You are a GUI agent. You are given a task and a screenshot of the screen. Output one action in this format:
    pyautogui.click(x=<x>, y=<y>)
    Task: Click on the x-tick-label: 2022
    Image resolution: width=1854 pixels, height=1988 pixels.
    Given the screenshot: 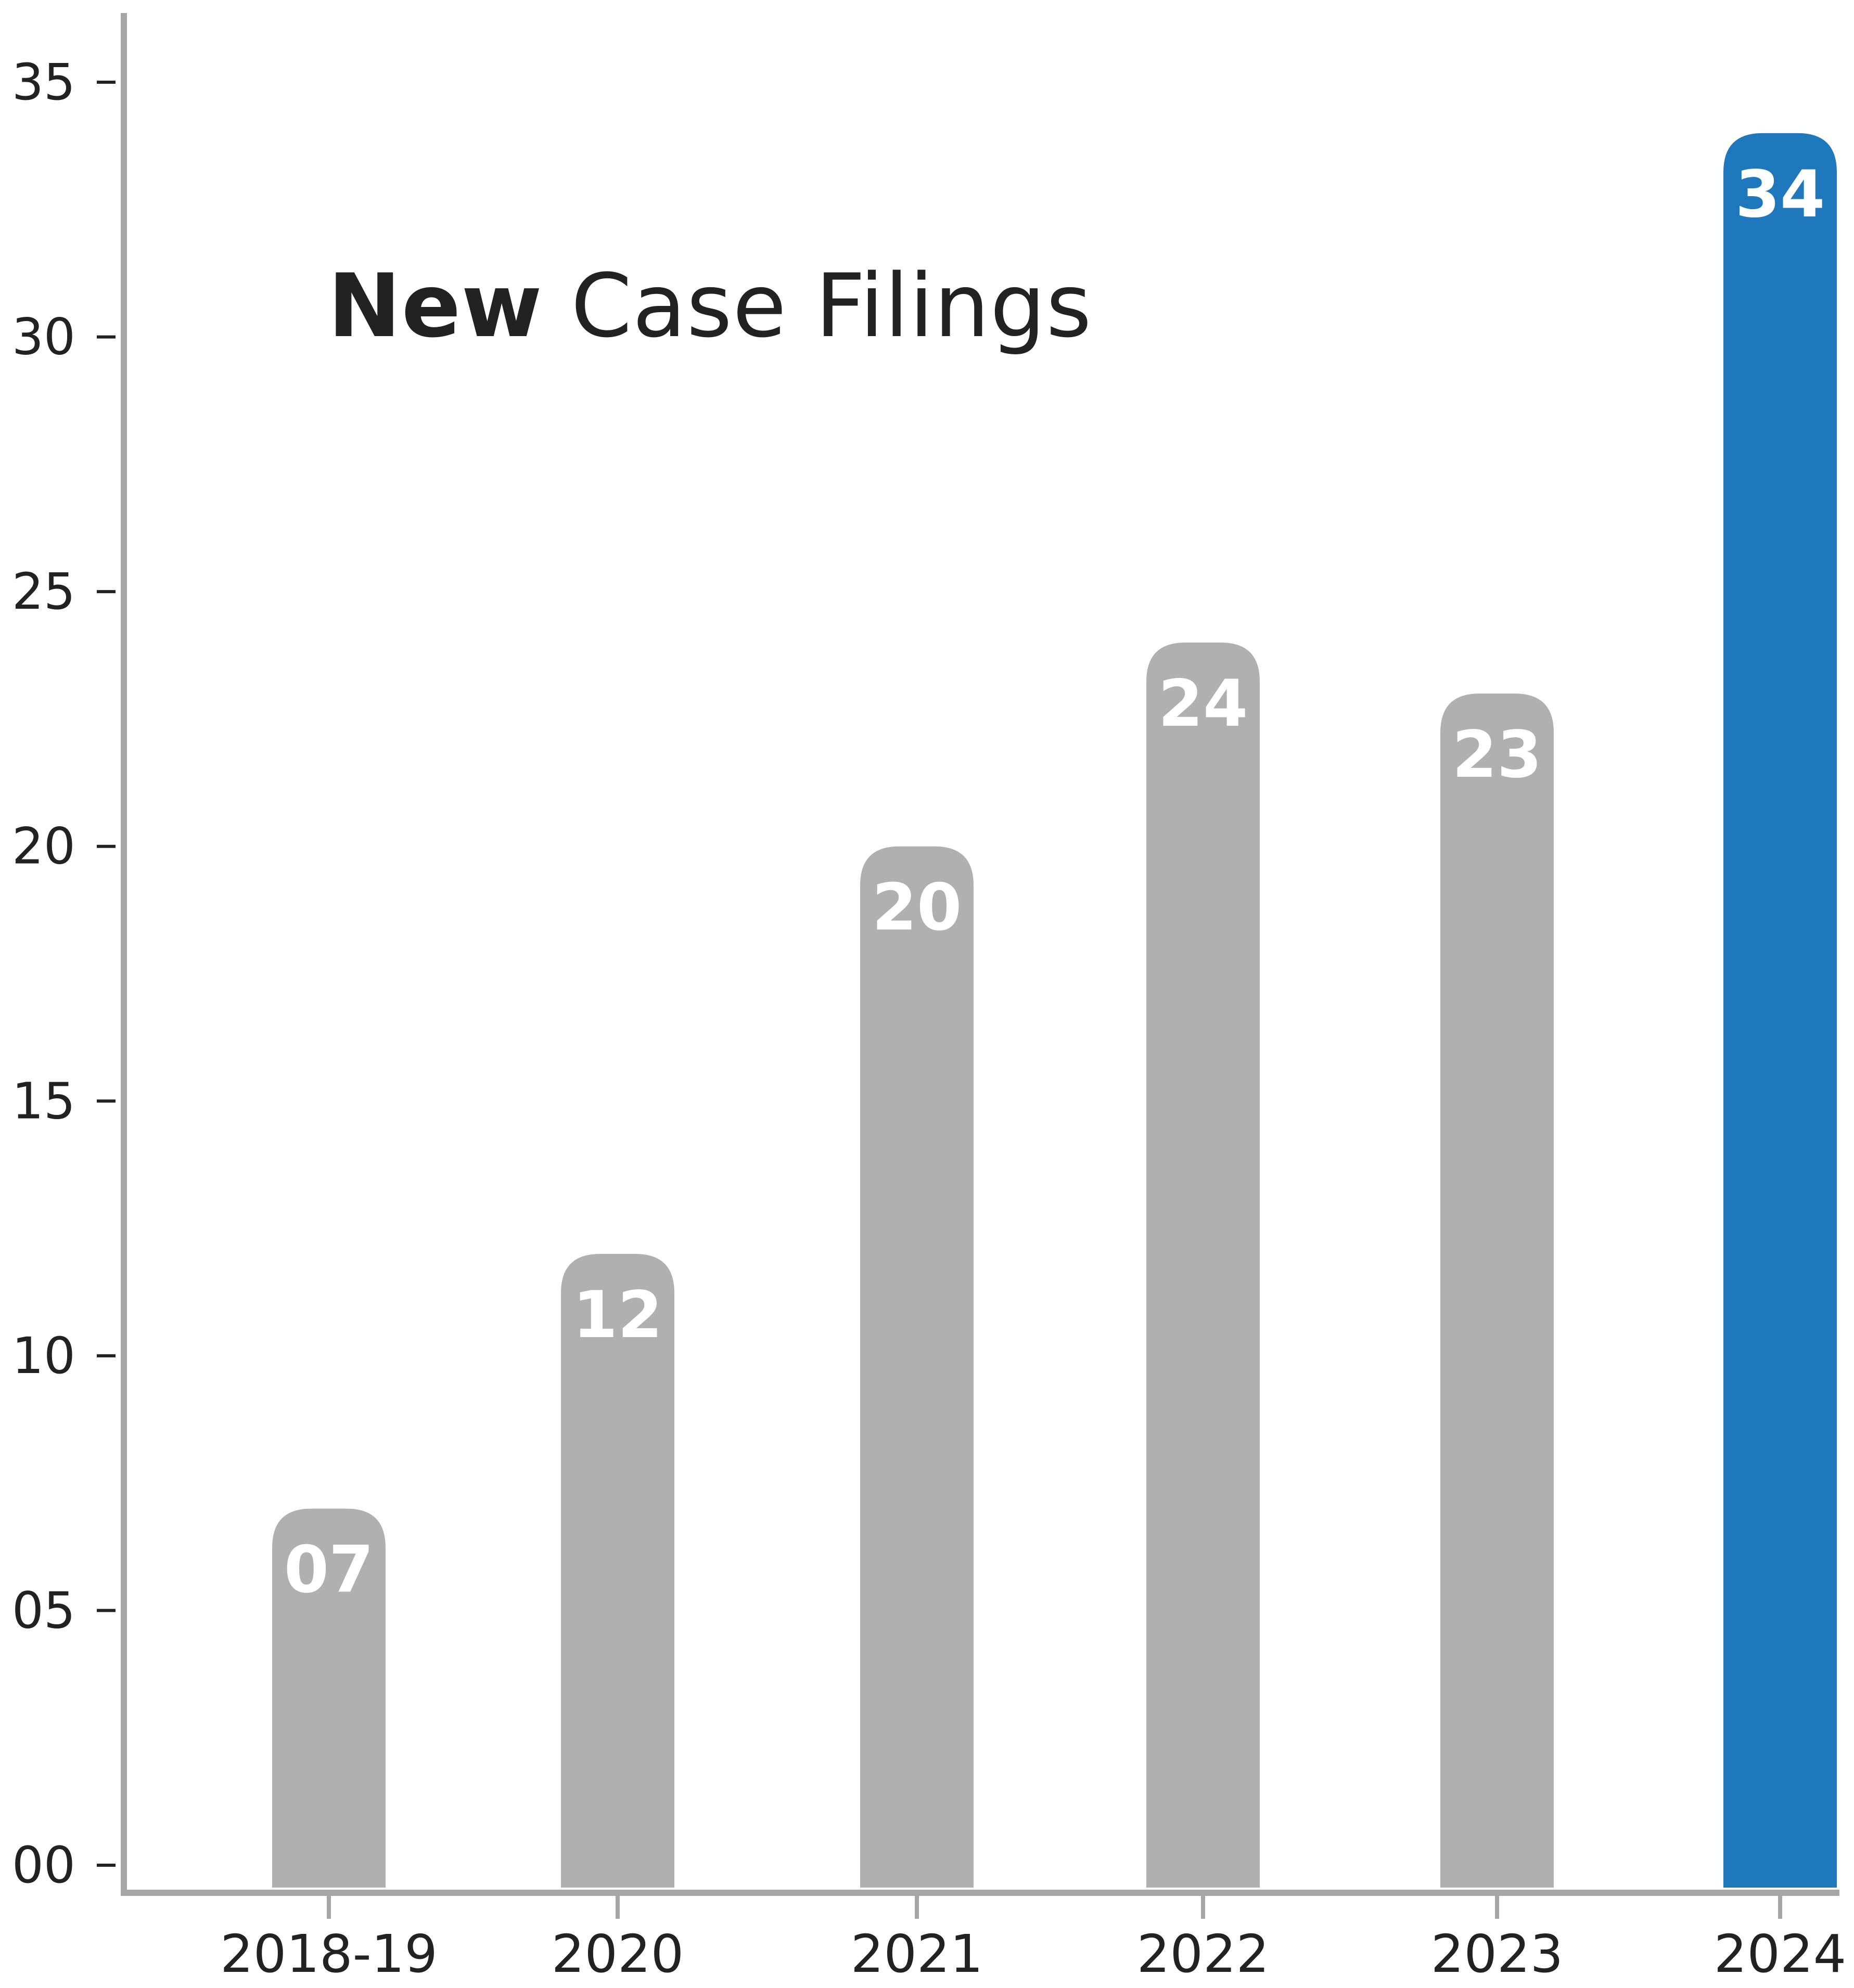 What is the action you would take?
    pyautogui.click(x=1203, y=1954)
    